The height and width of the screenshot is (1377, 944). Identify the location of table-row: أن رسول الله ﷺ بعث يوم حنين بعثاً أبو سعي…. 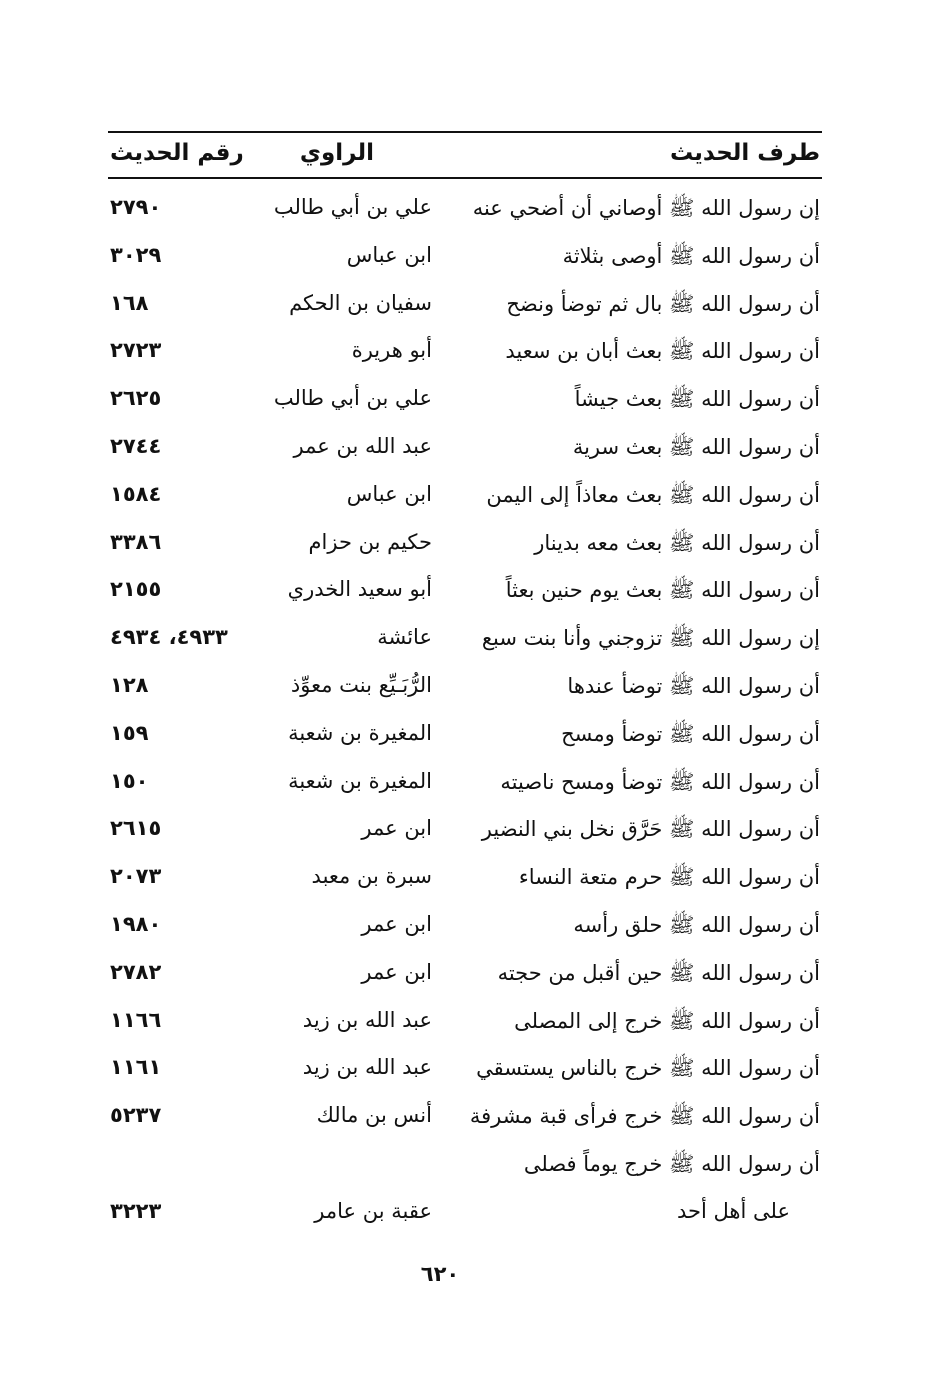
(472, 597).